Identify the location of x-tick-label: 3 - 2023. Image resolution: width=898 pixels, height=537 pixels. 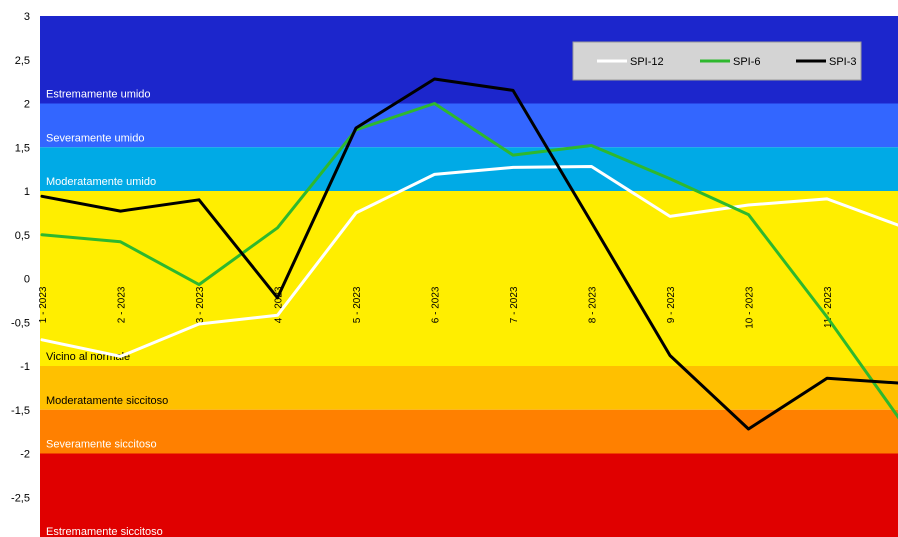
(200, 304).